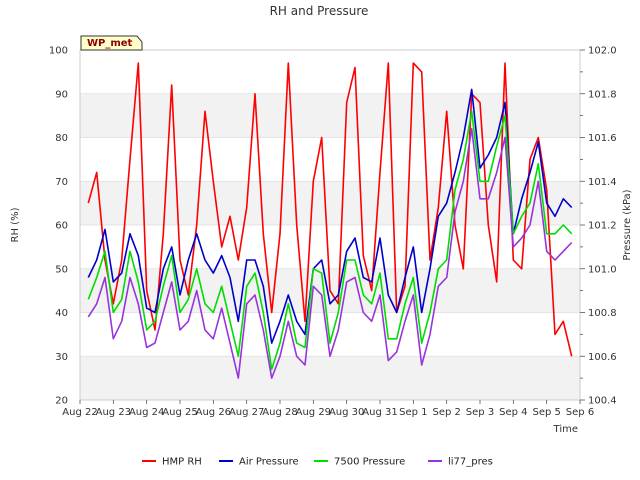 The image size is (640, 480). What do you see at coordinates (602, 269) in the screenshot?
I see `y-right-tick-label: 101.0` at bounding box center [602, 269].